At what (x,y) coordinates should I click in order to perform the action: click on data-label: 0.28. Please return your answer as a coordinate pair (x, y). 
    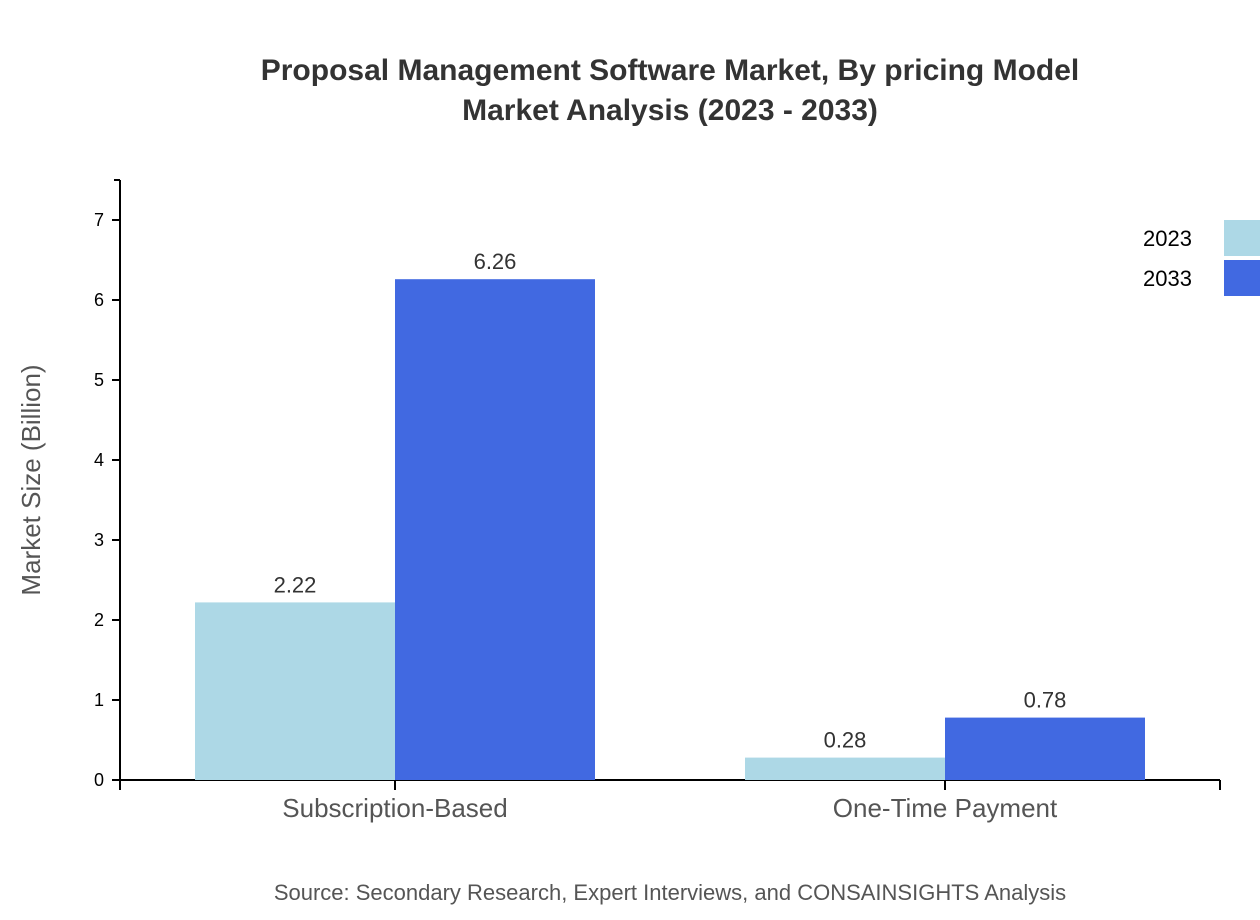
    Looking at the image, I should click on (845, 740).